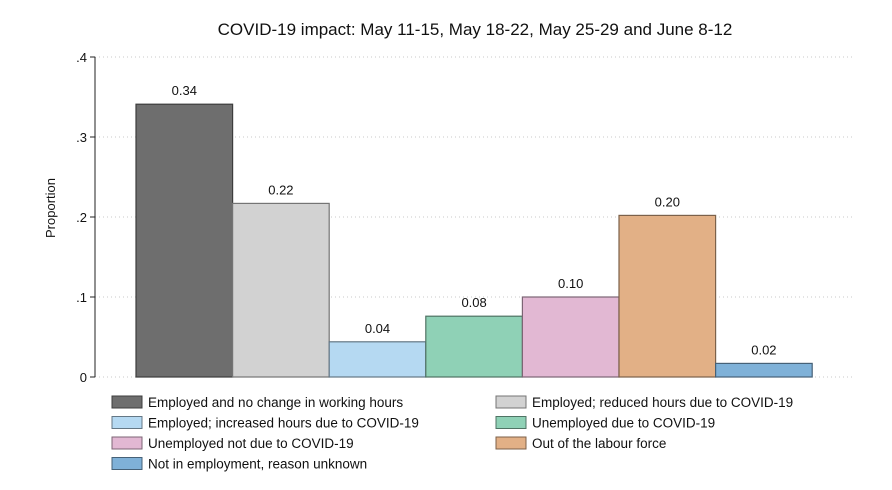 Image resolution: width=892 pixels, height=490 pixels. Describe the element at coordinates (763, 349) in the screenshot. I see `bar-value-label: 0.02` at that location.